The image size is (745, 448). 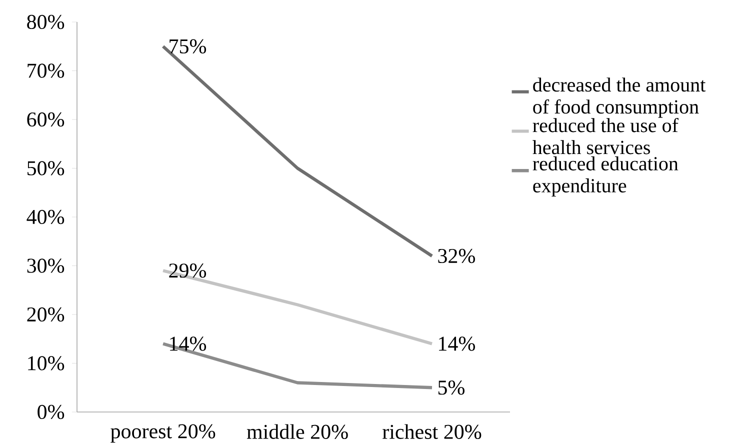 I want to click on data-label: 75%, so click(x=188, y=46).